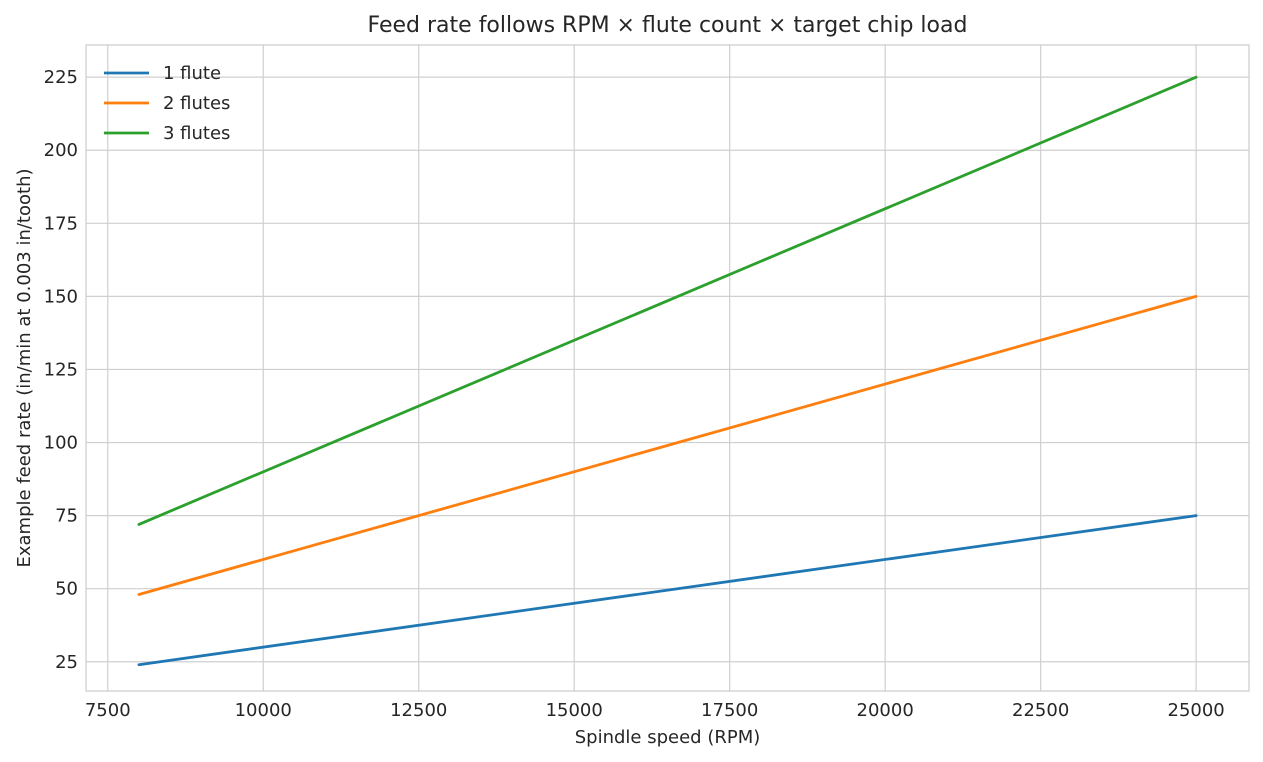  I want to click on y-tick-label: 175, so click(61, 223).